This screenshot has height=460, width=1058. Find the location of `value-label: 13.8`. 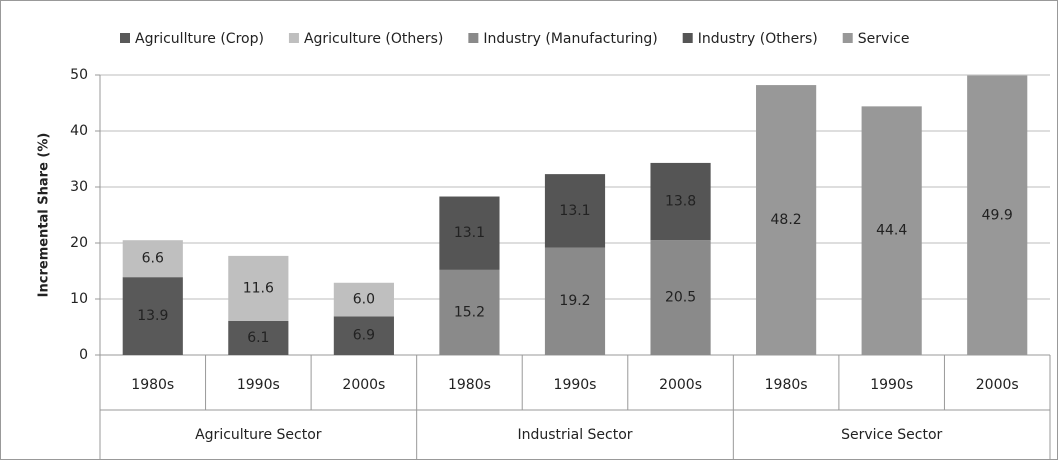

value-label: 13.8 is located at coordinates (680, 202).